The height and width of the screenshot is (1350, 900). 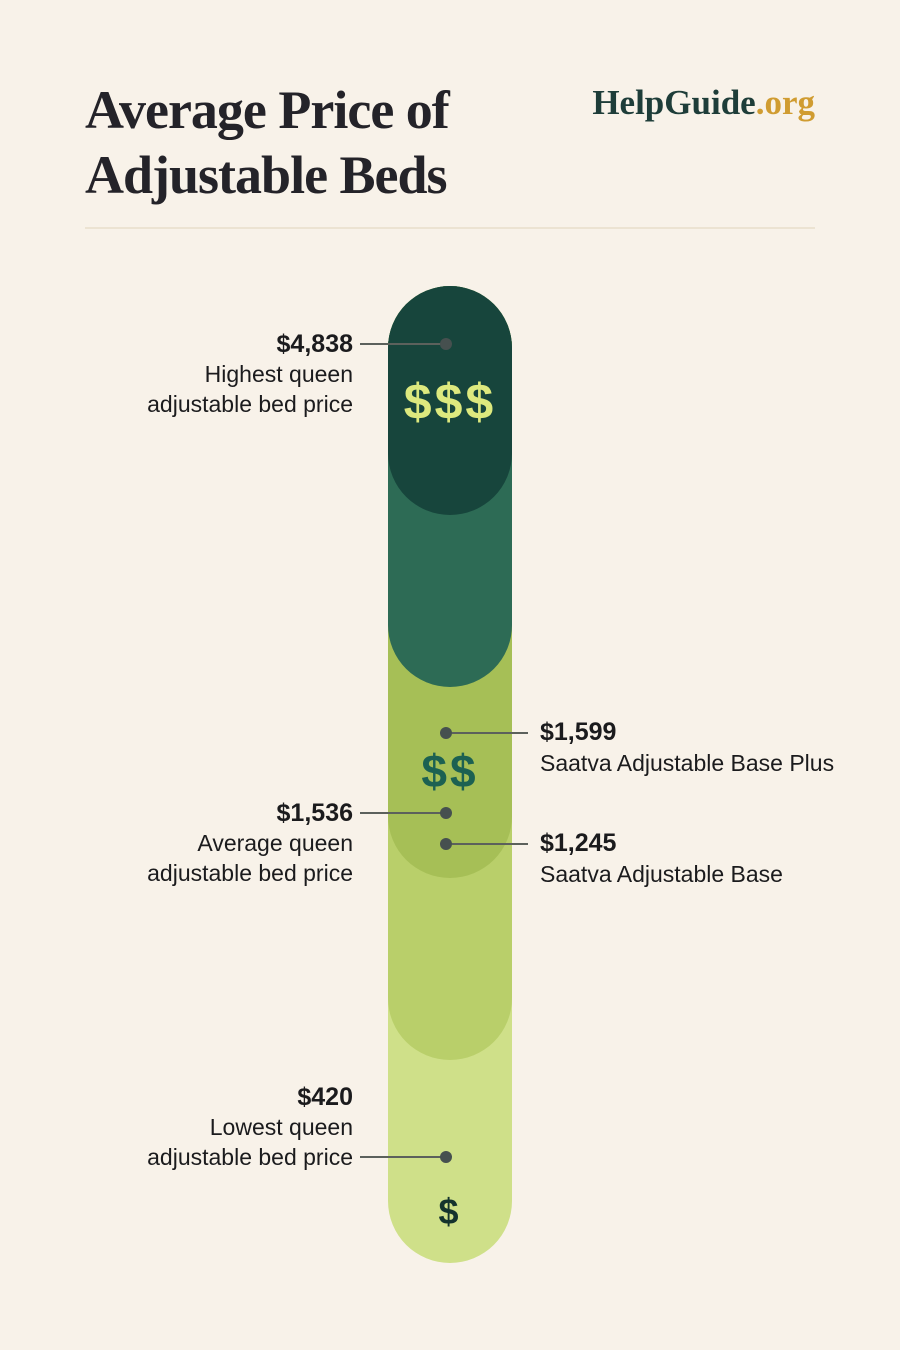 What do you see at coordinates (785, 102) in the screenshot?
I see `logo-tld: .org` at bounding box center [785, 102].